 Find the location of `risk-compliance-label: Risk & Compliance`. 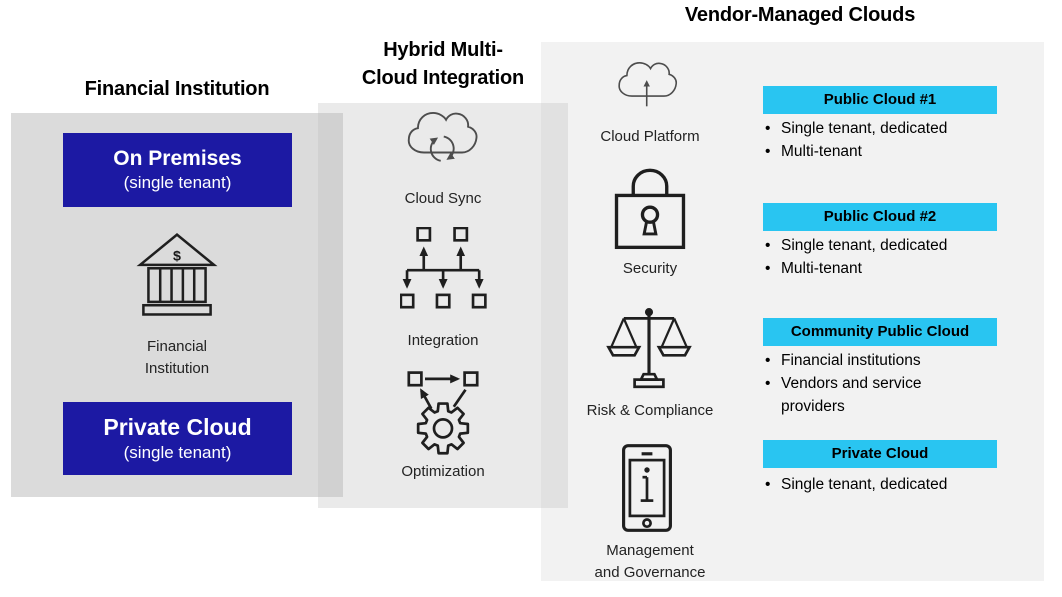

risk-compliance-label: Risk & Compliance is located at coordinates (650, 410).